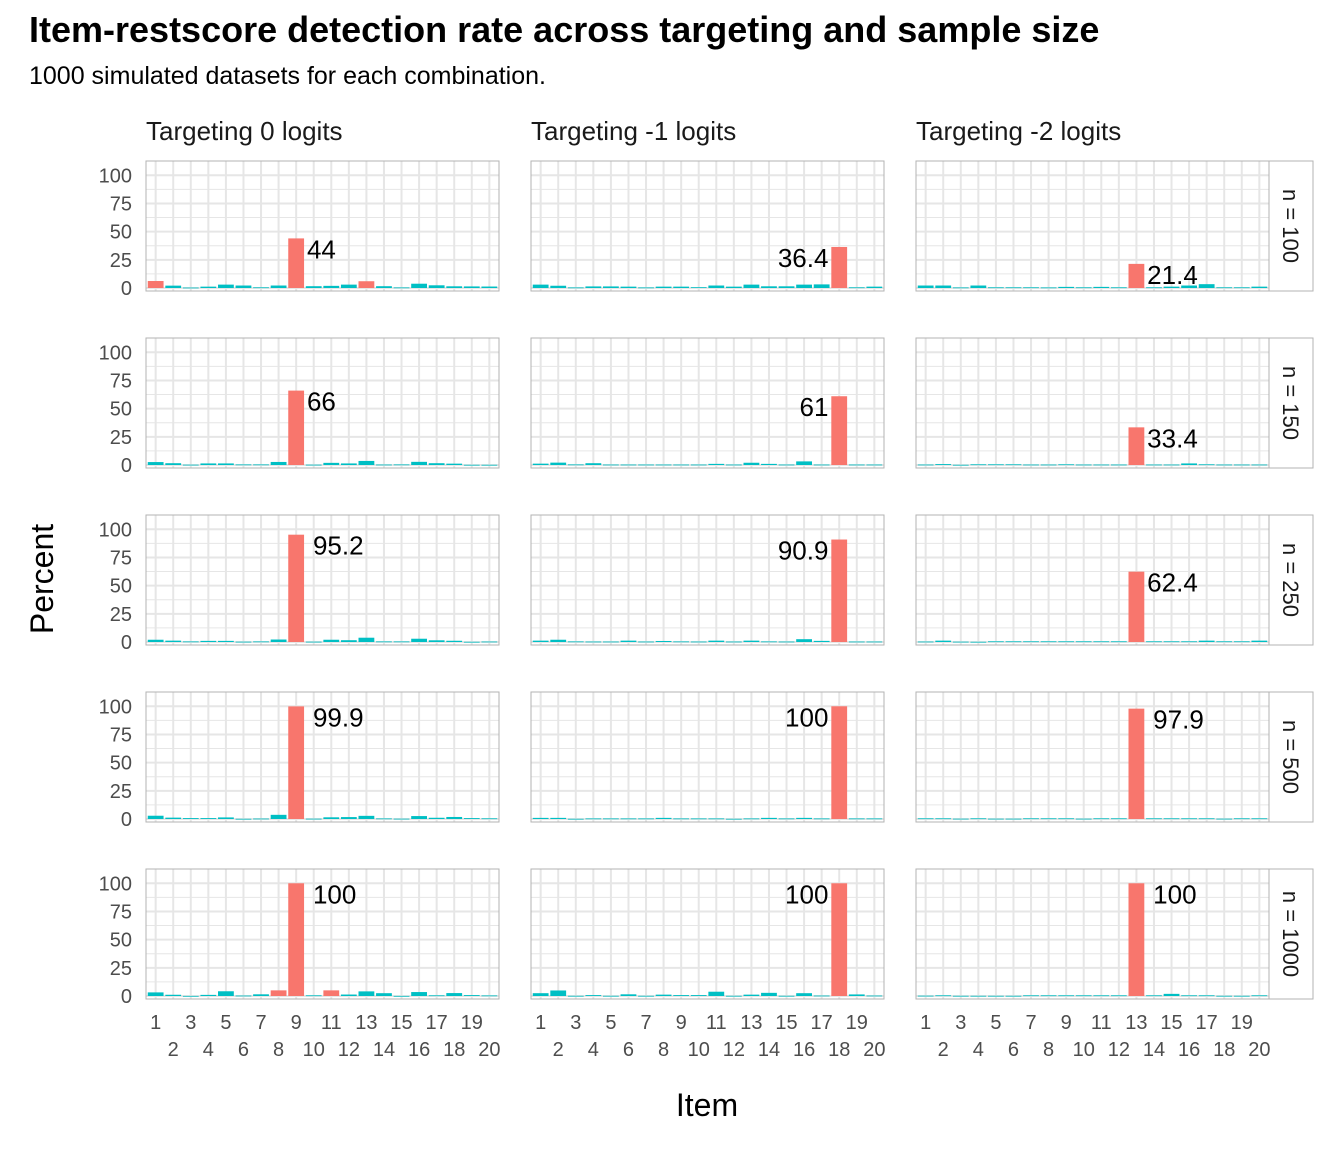 The image size is (1344, 1152). I want to click on facet-row-label: n = 100, so click(1290, 226).